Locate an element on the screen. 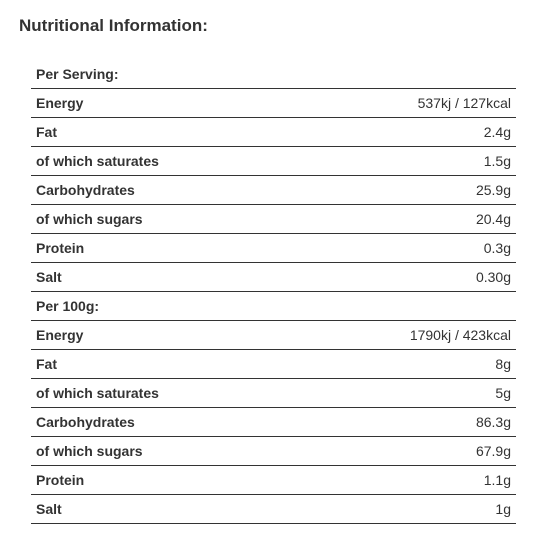 This screenshot has height=560, width=560. nutrient-value: 25.9g is located at coordinates (493, 190).